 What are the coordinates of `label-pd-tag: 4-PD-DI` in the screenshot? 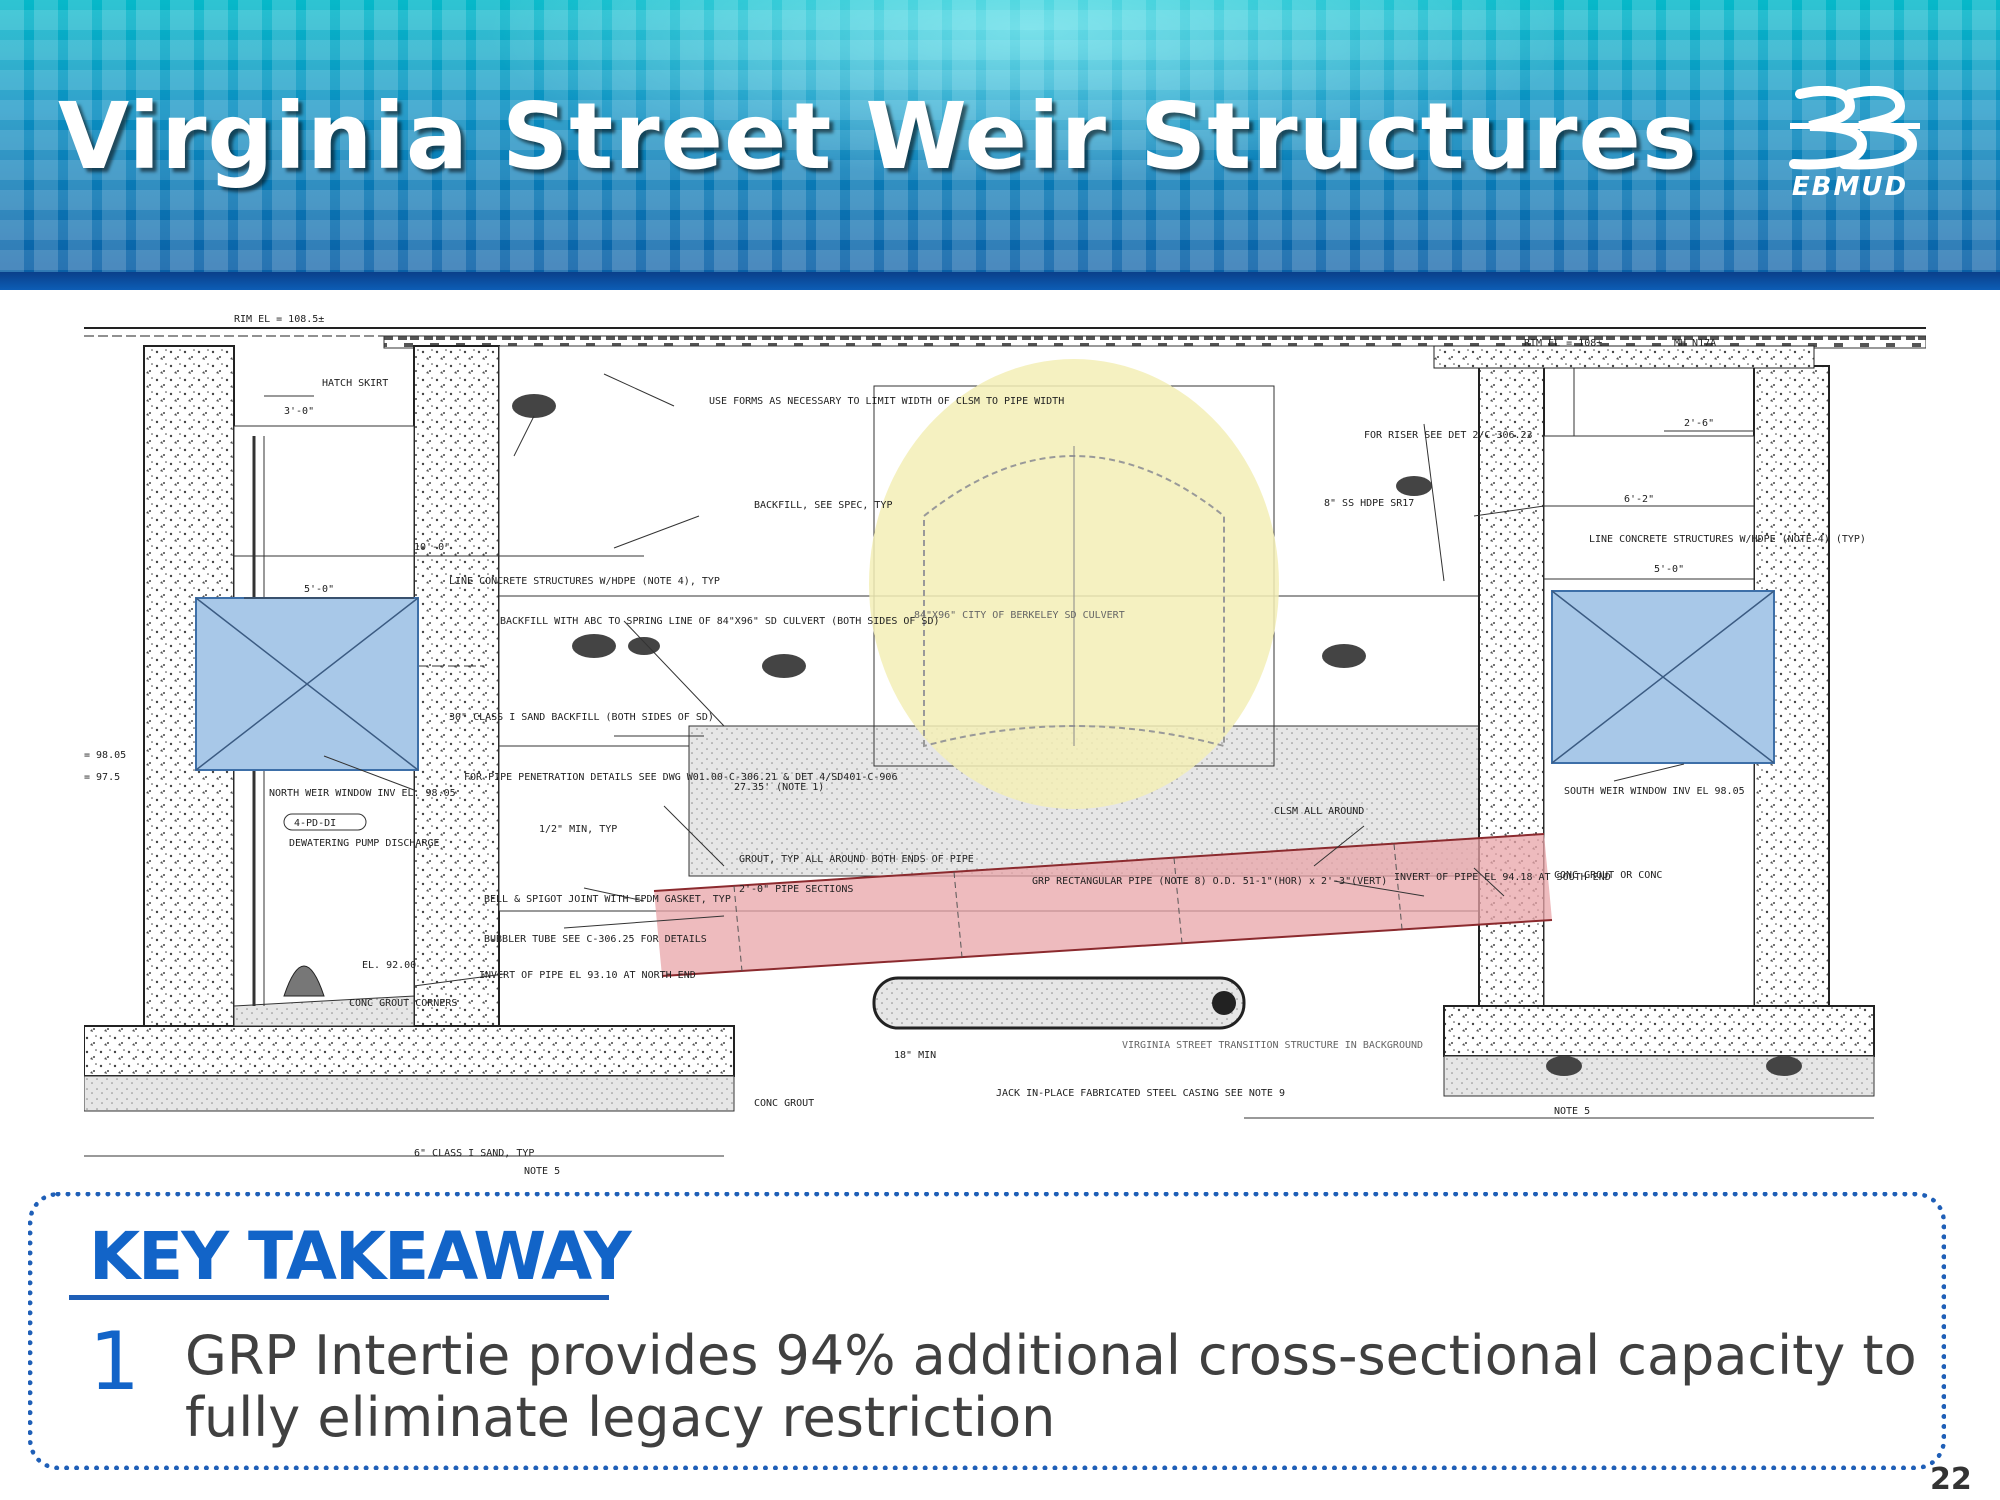 It's located at (315, 823).